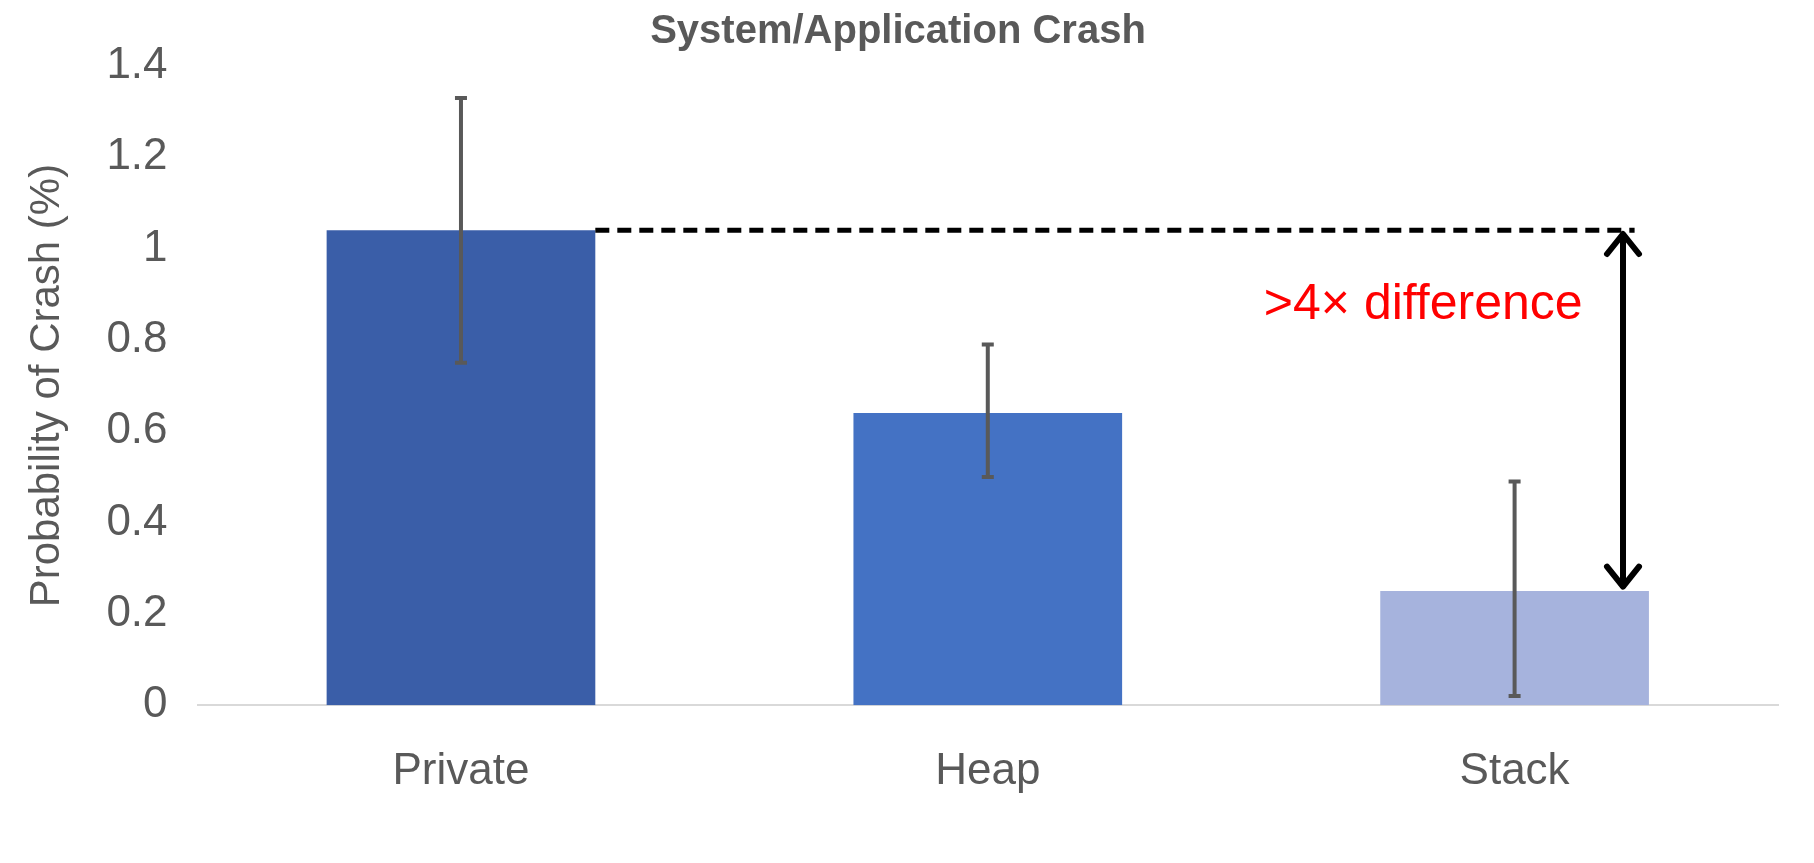  What do you see at coordinates (155, 245) in the screenshot?
I see `y-tick-label: 1` at bounding box center [155, 245].